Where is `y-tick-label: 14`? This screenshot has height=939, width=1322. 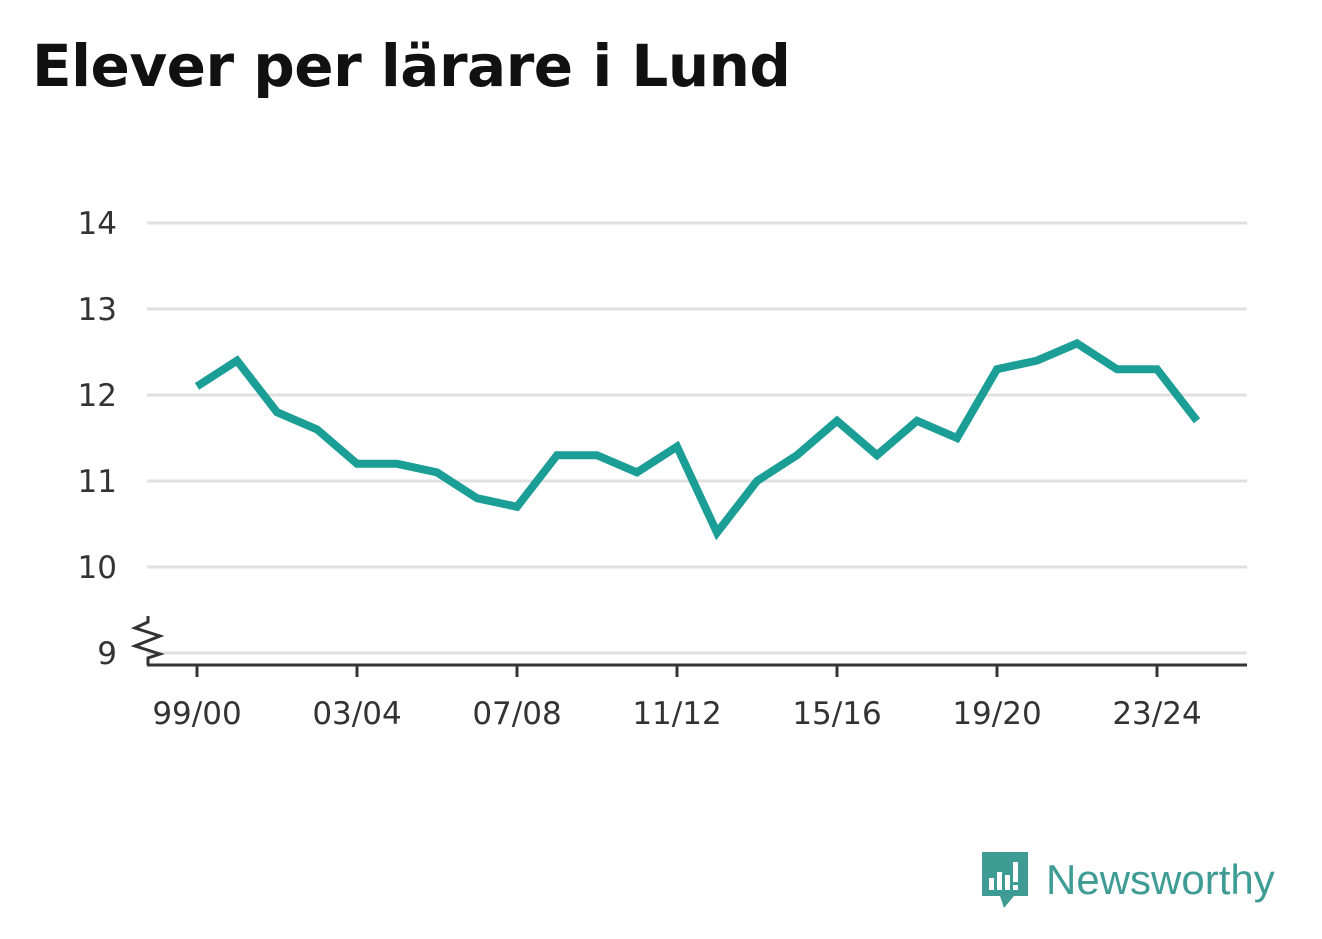
y-tick-label: 14 is located at coordinates (97, 224).